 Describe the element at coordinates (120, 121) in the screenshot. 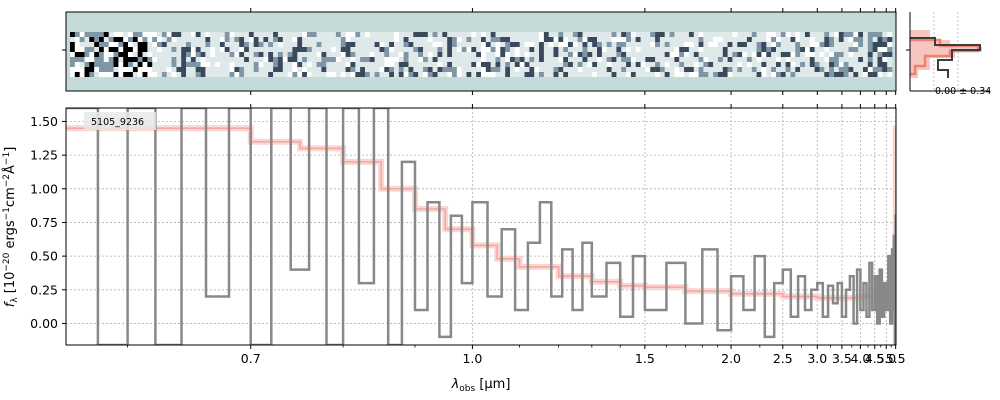

I see `annotation-box` at that location.